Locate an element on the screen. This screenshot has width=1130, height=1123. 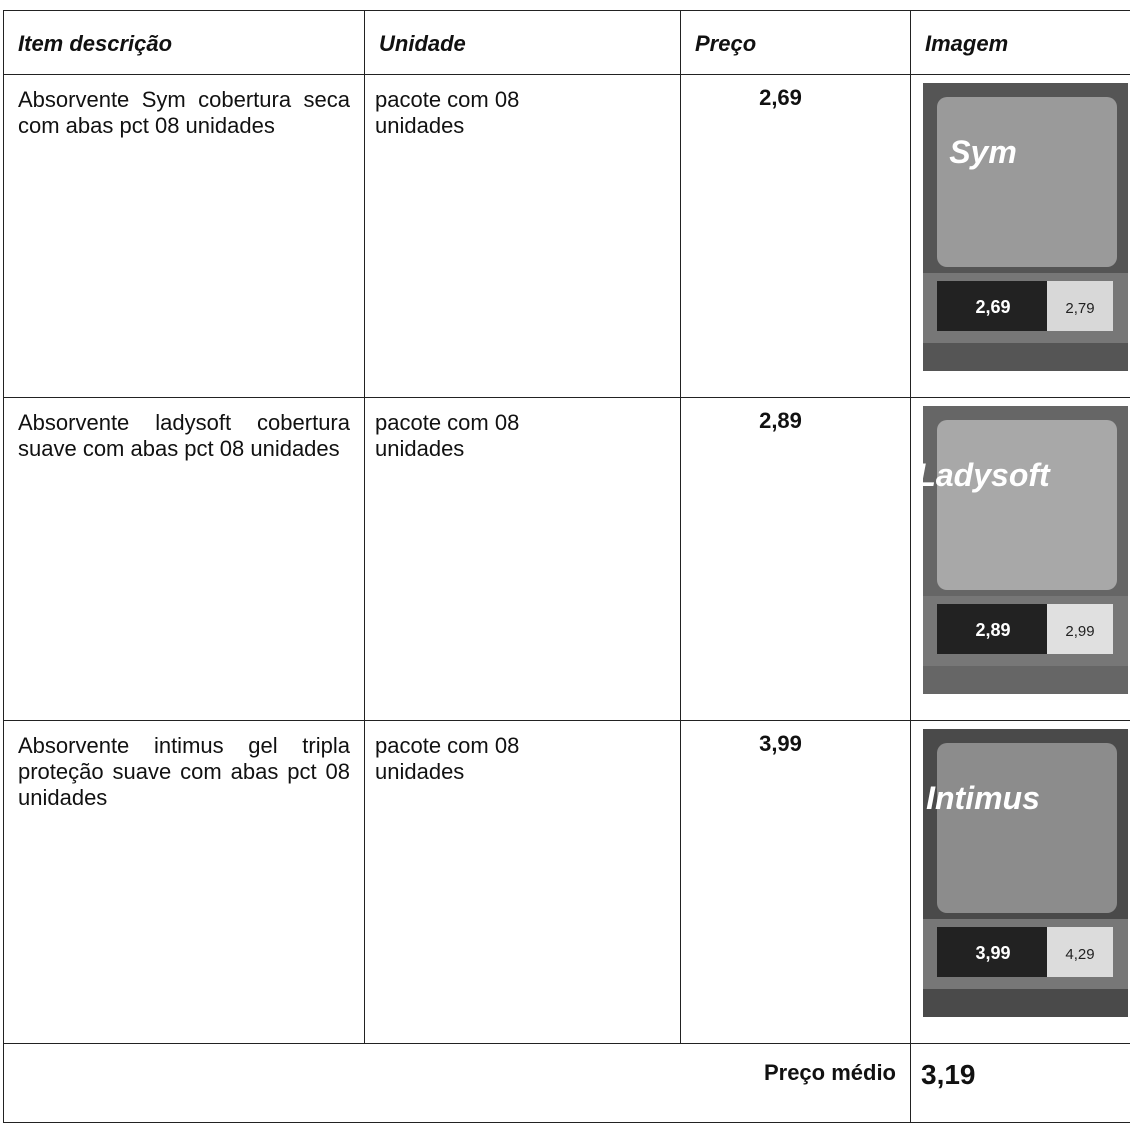
price-cell: 2,69 is located at coordinates (796, 236).